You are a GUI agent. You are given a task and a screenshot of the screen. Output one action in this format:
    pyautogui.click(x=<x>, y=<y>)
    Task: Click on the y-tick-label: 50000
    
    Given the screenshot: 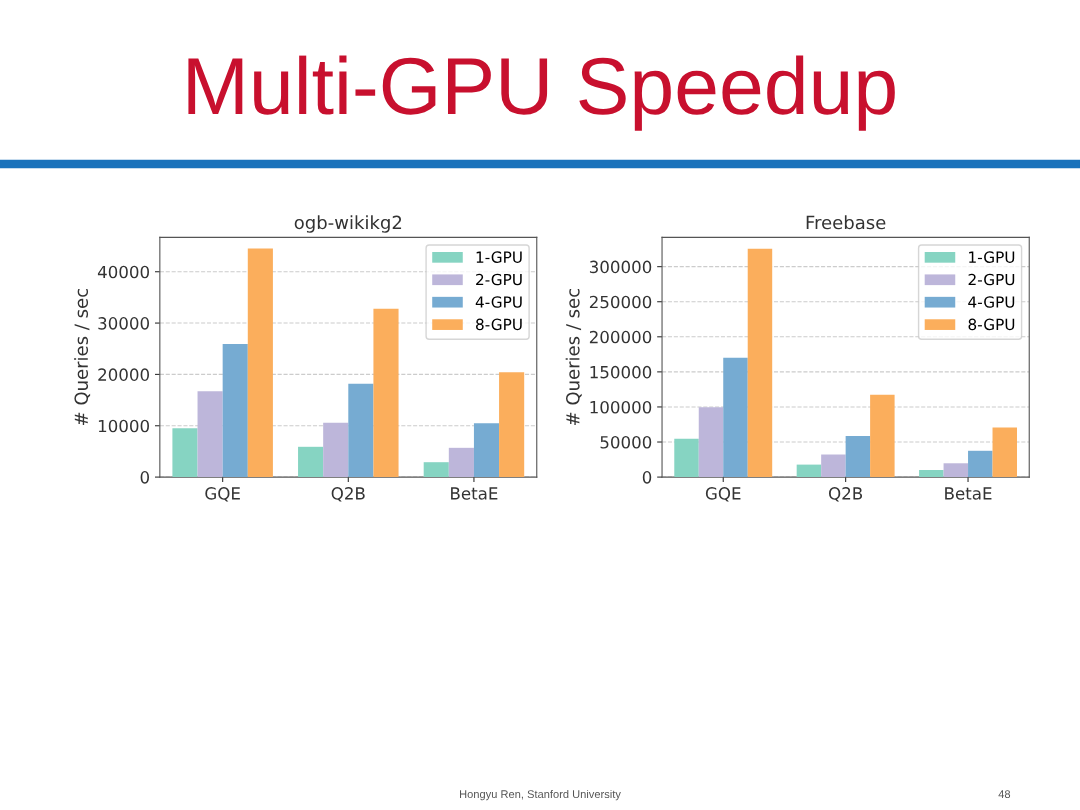 What is the action you would take?
    pyautogui.click(x=626, y=442)
    